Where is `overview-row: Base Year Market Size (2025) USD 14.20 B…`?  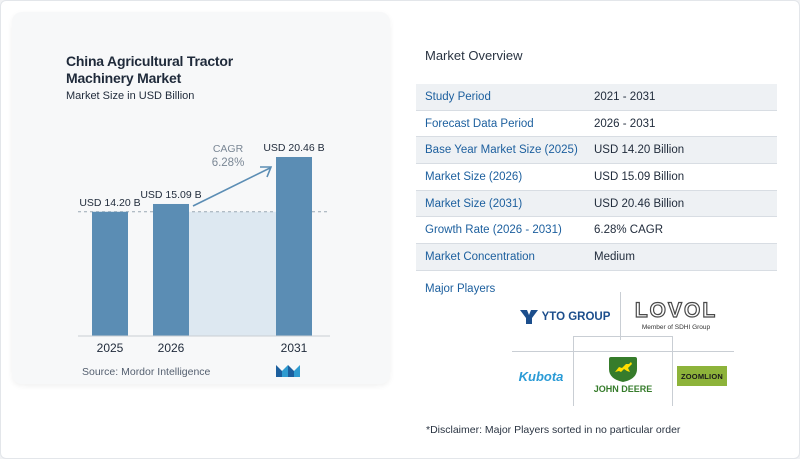 overview-row: Base Year Market Size (2025) USD 14.20 B… is located at coordinates (596, 151).